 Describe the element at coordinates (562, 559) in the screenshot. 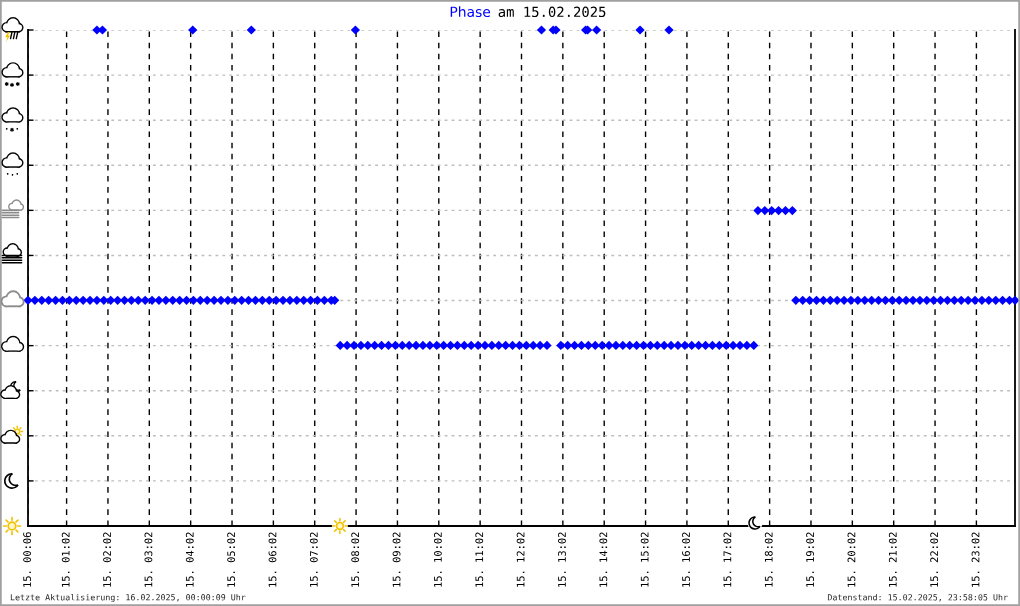

I see `x-tick-label: 15. 13:02` at that location.